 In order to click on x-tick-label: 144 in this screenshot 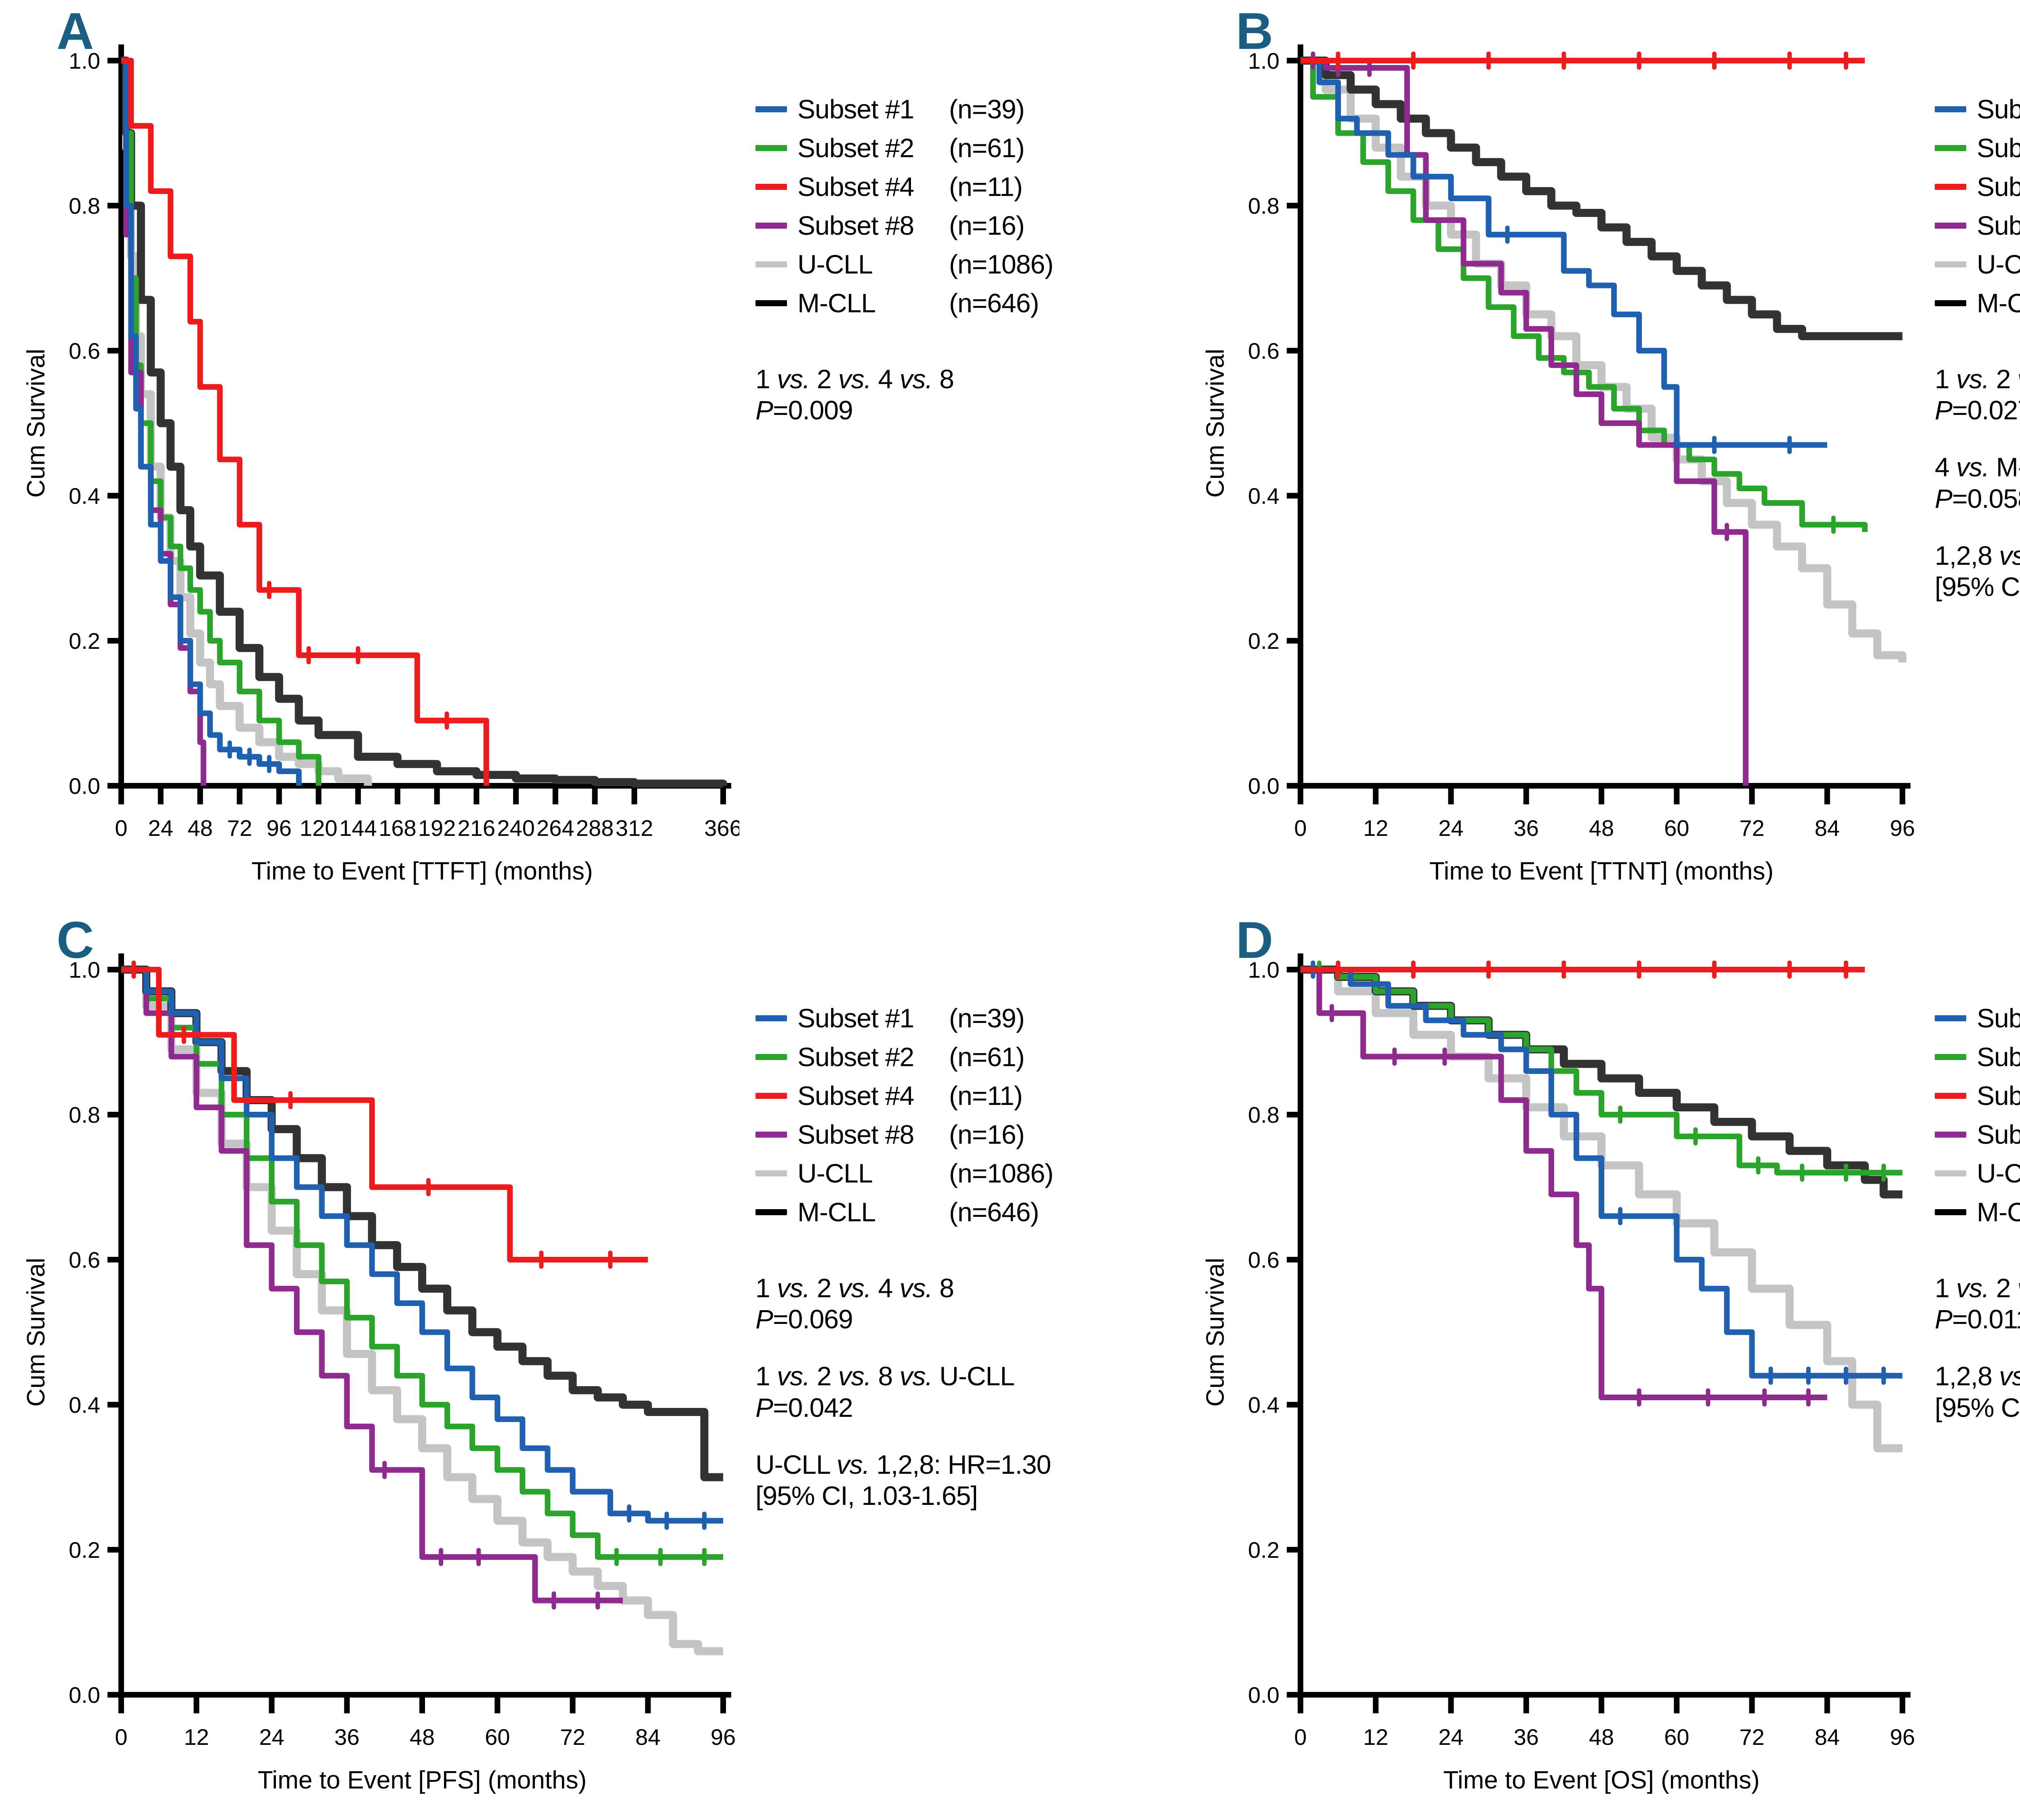, I will do `click(358, 828)`.